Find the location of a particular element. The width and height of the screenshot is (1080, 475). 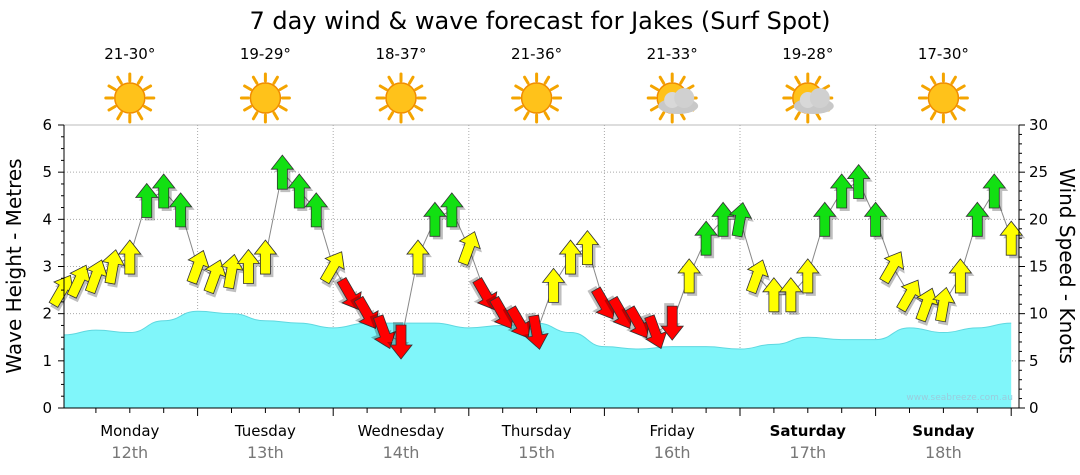

temperature-range: 19-28° is located at coordinates (807, 54).